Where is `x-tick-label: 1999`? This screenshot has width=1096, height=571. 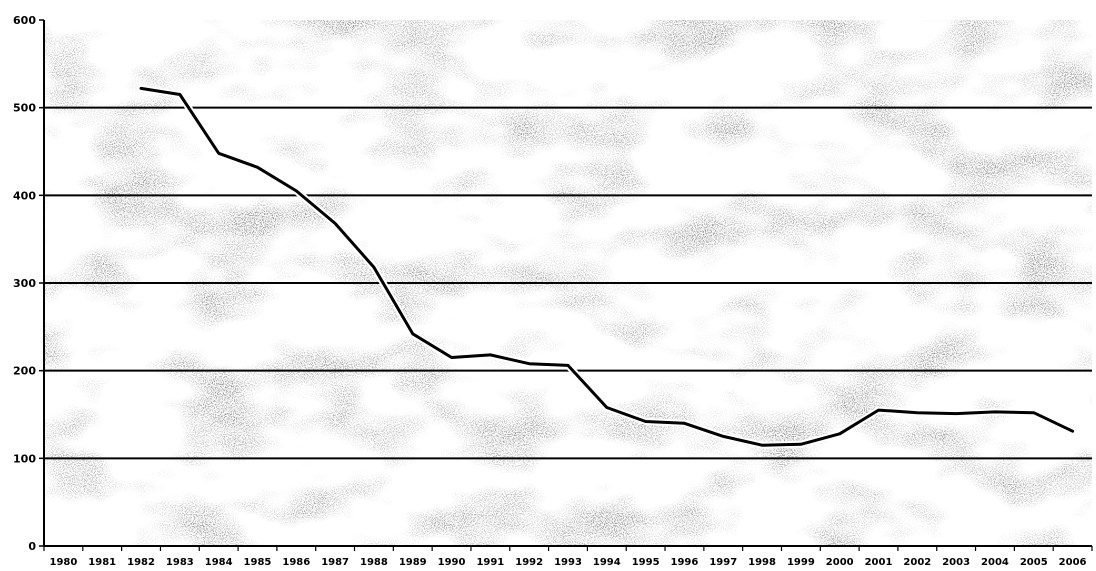 x-tick-label: 1999 is located at coordinates (801, 562).